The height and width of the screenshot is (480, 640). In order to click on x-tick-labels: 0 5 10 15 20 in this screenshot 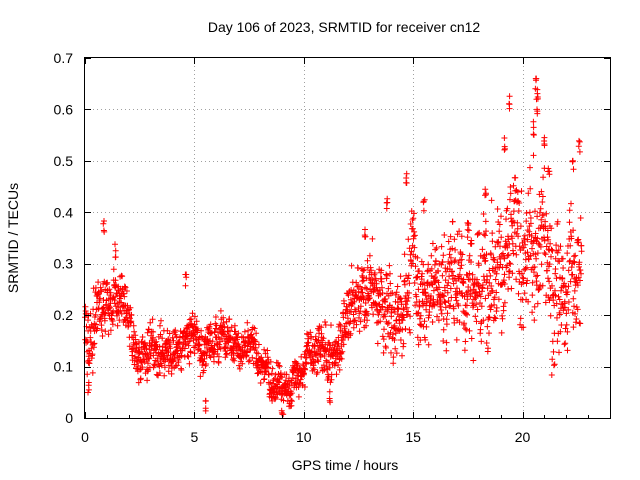, I will do `click(305, 437)`.